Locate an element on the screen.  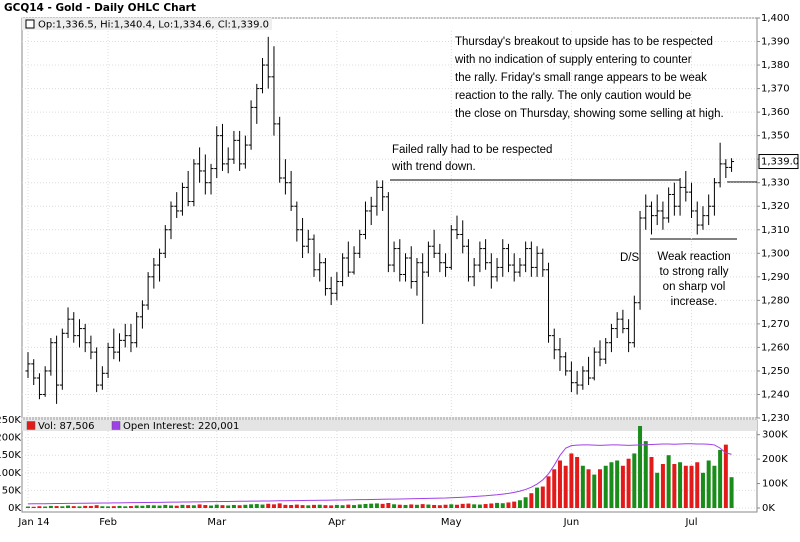
y-tick-label: 1,250 is located at coordinates (775, 371).